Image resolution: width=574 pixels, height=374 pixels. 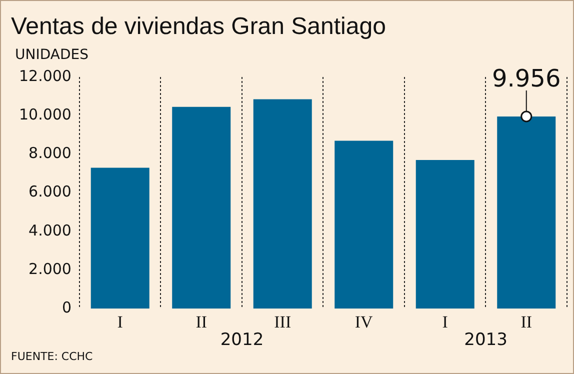 What do you see at coordinates (45, 114) in the screenshot?
I see `y-tick-label: 10.000` at bounding box center [45, 114].